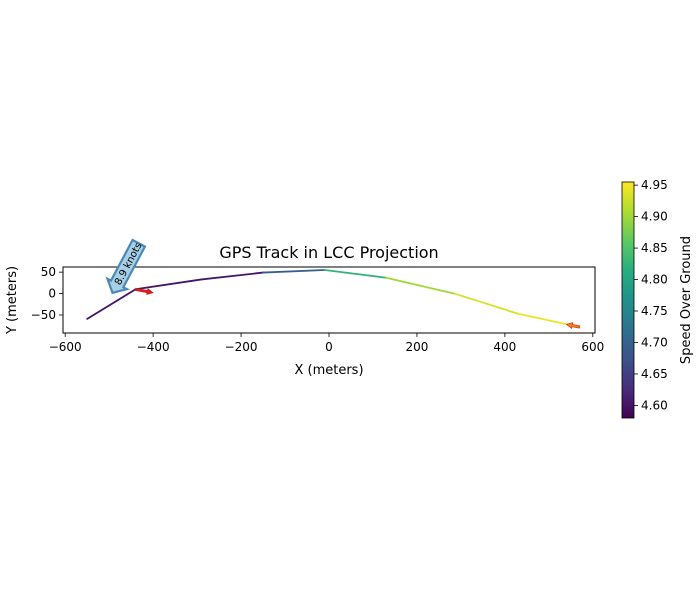 The width and height of the screenshot is (700, 600). What do you see at coordinates (241, 347) in the screenshot?
I see `x-tick-label: −200` at bounding box center [241, 347].